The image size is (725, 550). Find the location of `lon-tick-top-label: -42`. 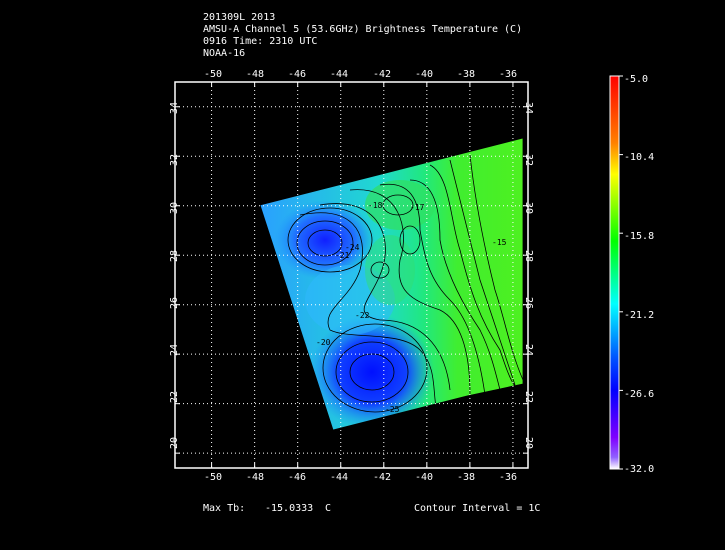

lon-tick-top-label: -42 is located at coordinates (382, 74).